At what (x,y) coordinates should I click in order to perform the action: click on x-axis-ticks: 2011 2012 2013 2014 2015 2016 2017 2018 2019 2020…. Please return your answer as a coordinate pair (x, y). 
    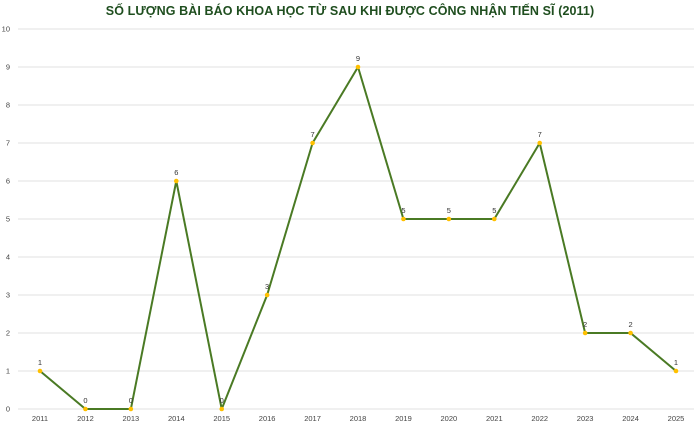
    Looking at the image, I should click on (358, 418).